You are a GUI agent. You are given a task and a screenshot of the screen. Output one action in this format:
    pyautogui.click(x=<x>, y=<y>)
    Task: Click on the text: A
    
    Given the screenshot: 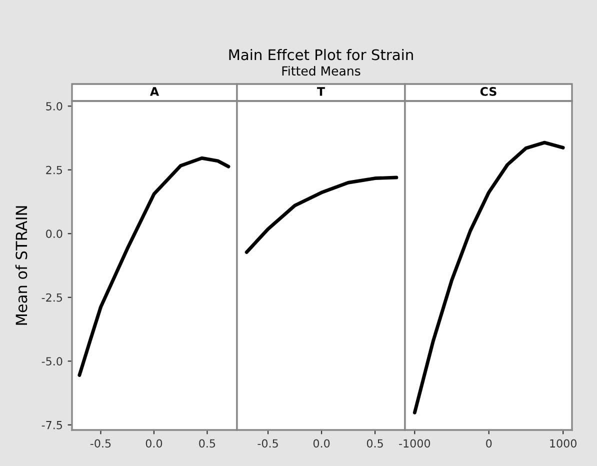 What is the action you would take?
    pyautogui.click(x=155, y=91)
    